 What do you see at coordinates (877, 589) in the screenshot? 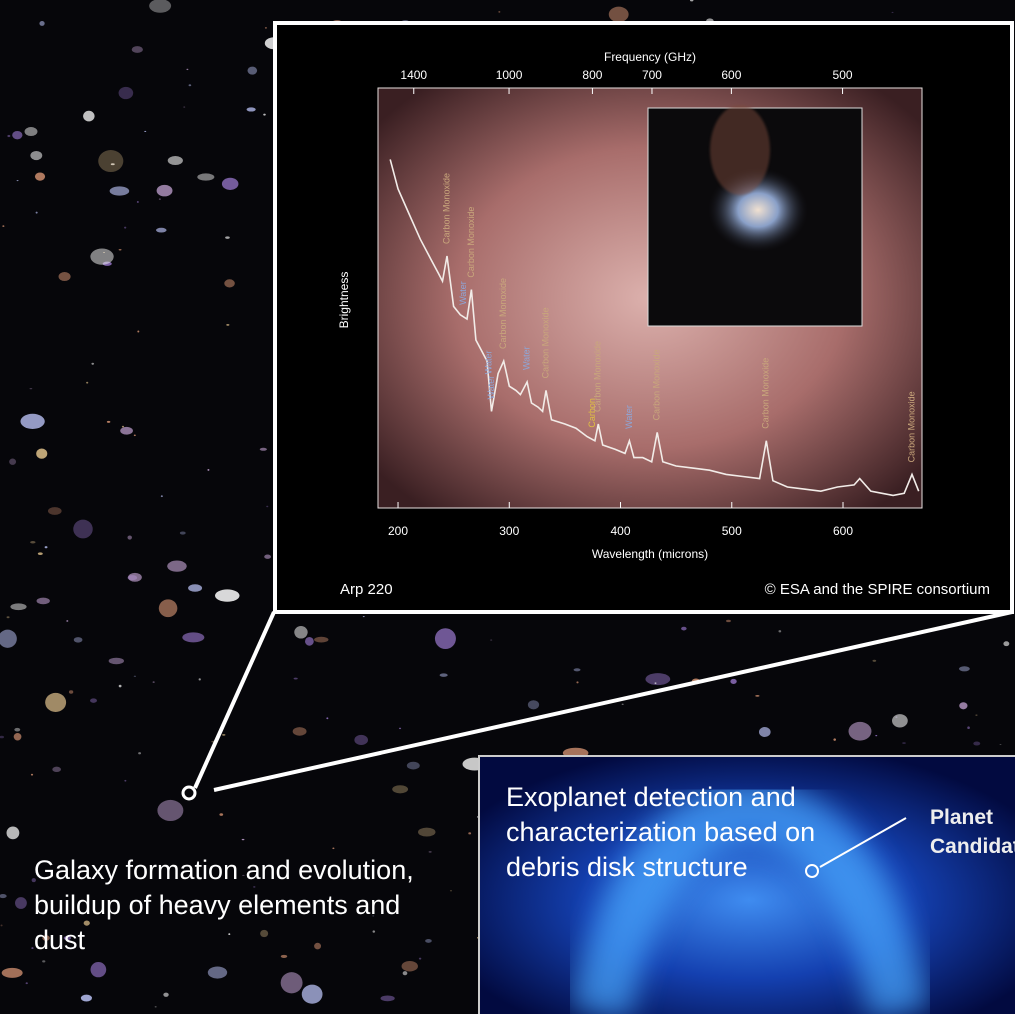
I see `credit: © ESA and the SPIRE consortium` at bounding box center [877, 589].